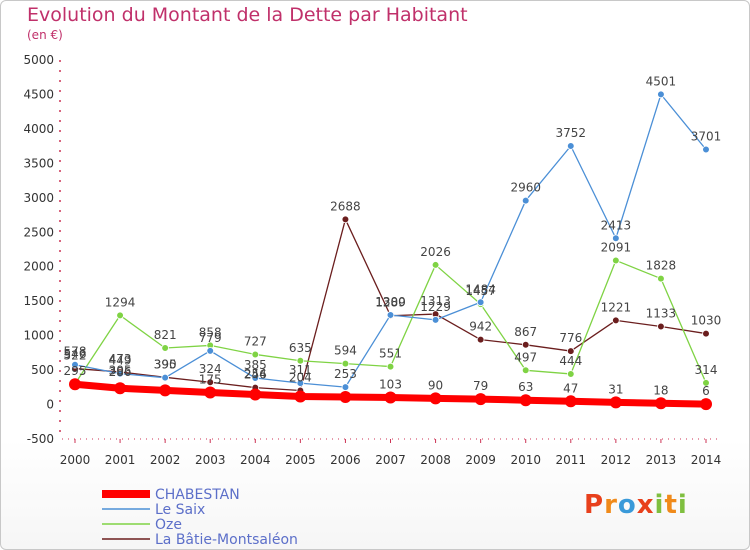  What do you see at coordinates (120, 361) in the screenshot?
I see `data-label-le-saix: 449` at bounding box center [120, 361].